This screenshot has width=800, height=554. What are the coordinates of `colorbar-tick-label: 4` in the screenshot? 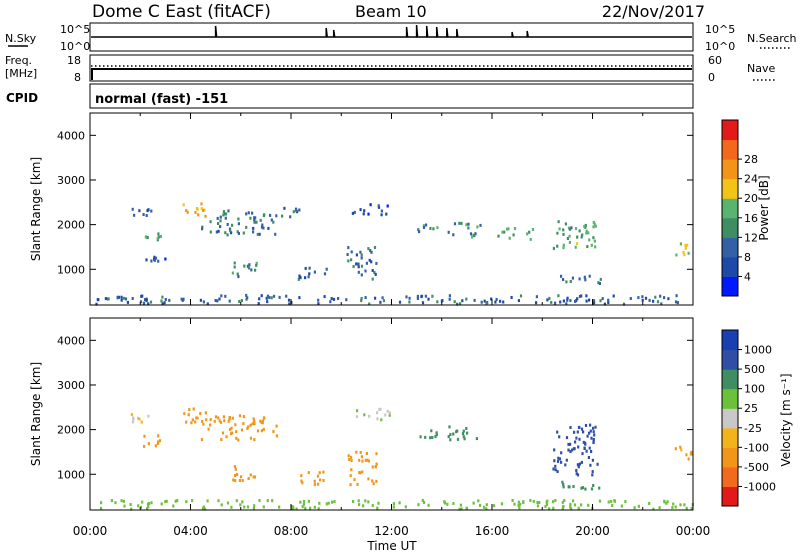 It's located at (747, 276).